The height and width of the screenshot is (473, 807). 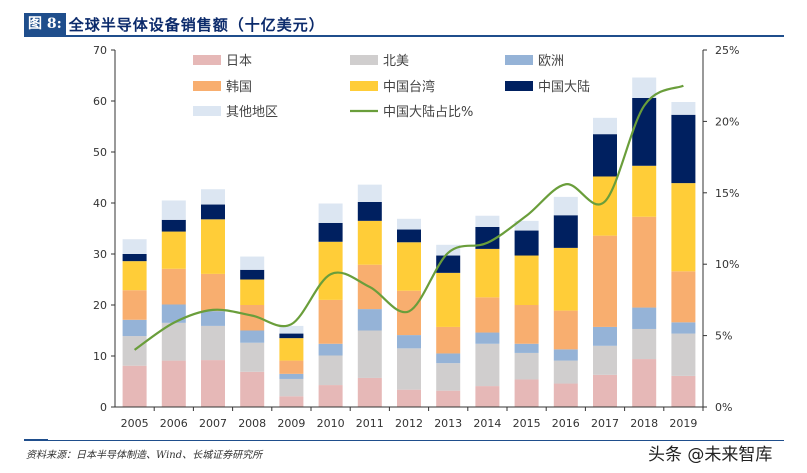 What do you see at coordinates (487, 423) in the screenshot?
I see `x-tick-label: 2014` at bounding box center [487, 423].